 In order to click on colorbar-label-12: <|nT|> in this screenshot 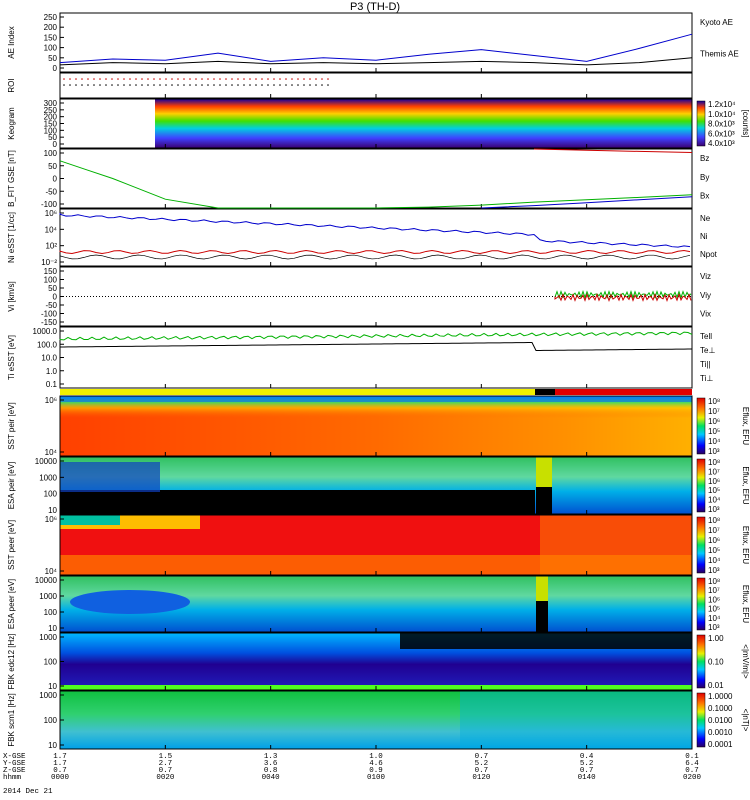, I will do `click(745, 720)`.